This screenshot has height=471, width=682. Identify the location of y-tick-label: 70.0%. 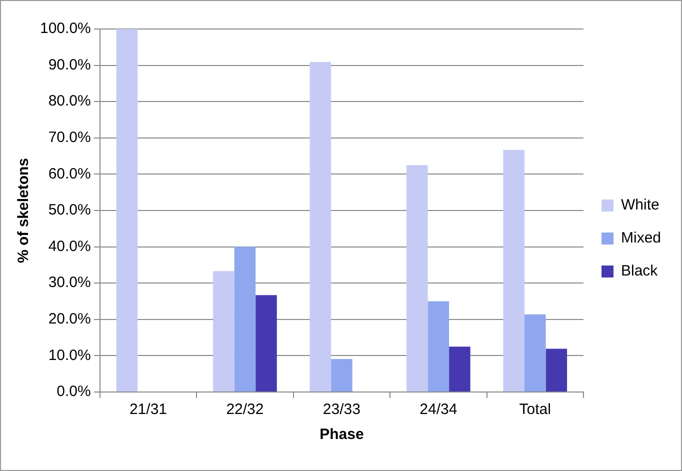
(69, 137).